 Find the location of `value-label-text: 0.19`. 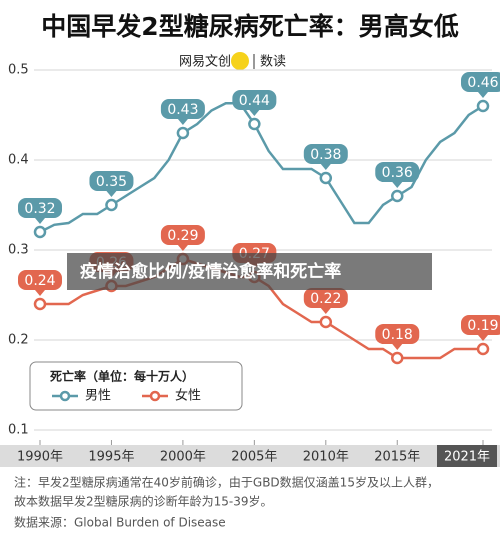

value-label-text: 0.19 is located at coordinates (482, 326).